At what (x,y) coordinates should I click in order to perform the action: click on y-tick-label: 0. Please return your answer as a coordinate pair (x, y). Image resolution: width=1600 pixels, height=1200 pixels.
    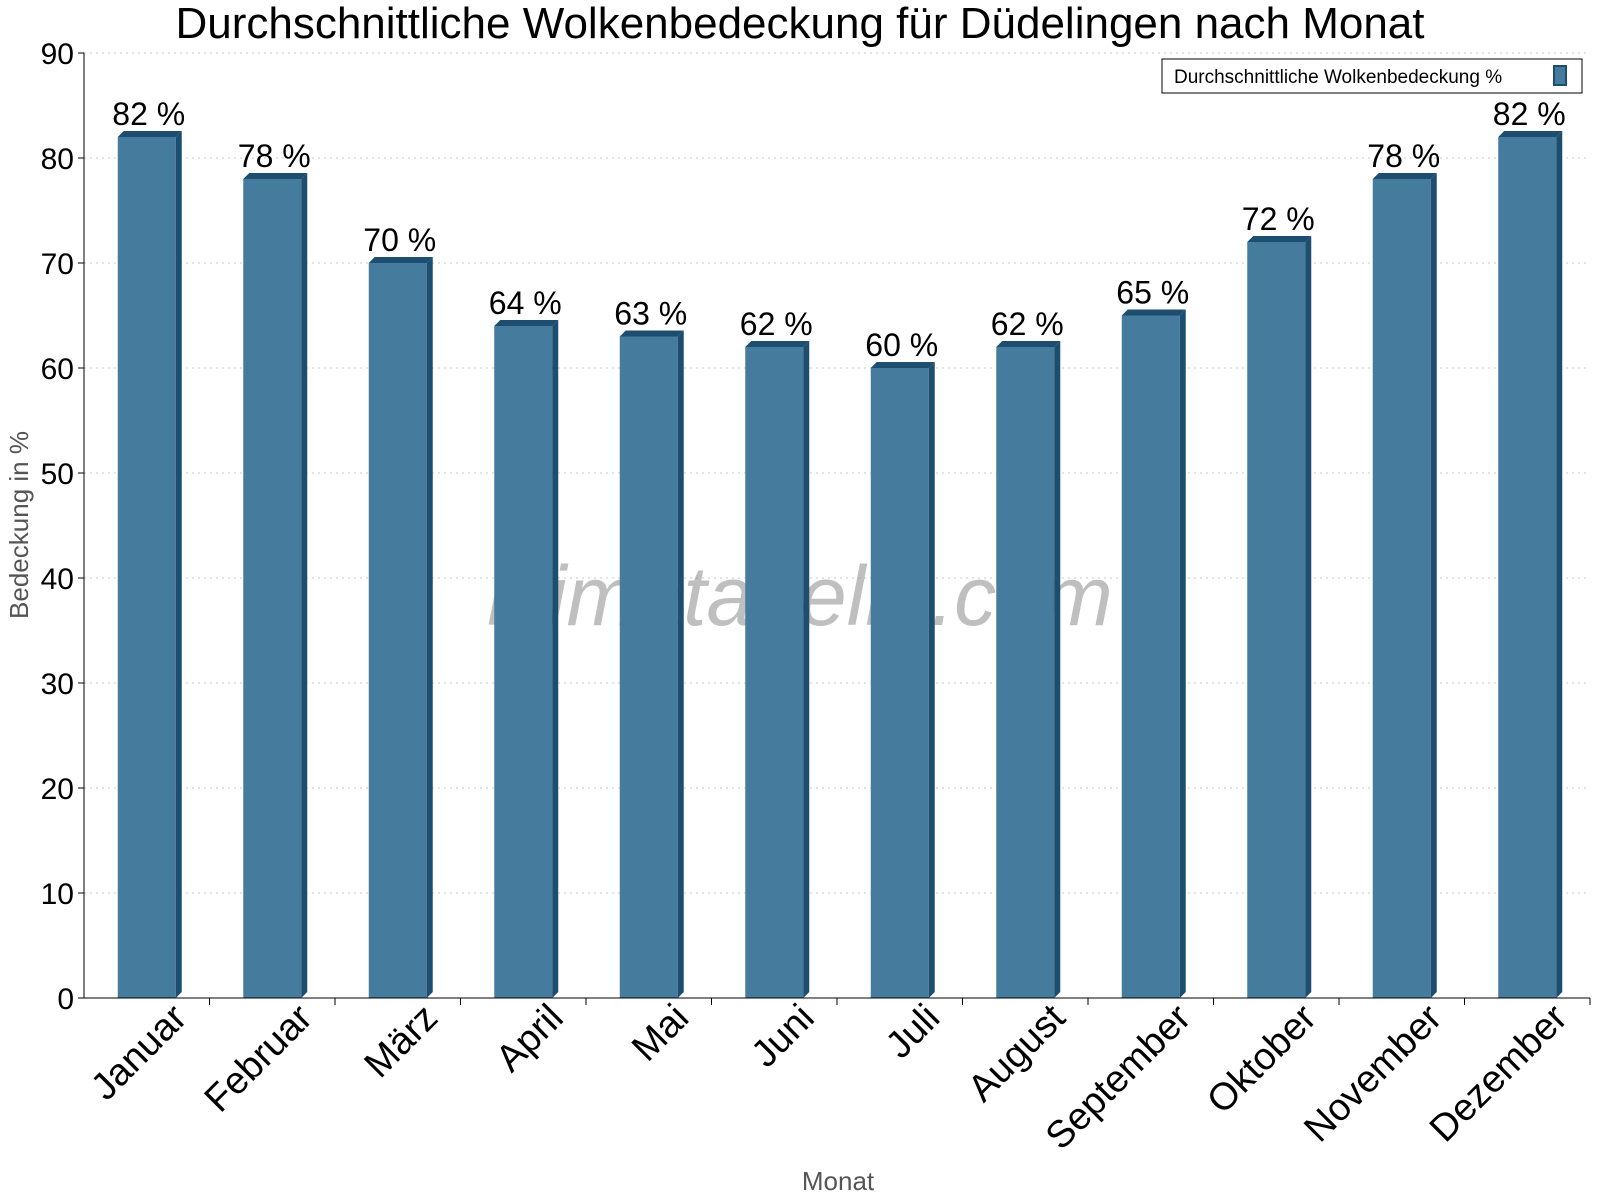
    Looking at the image, I should click on (65, 999).